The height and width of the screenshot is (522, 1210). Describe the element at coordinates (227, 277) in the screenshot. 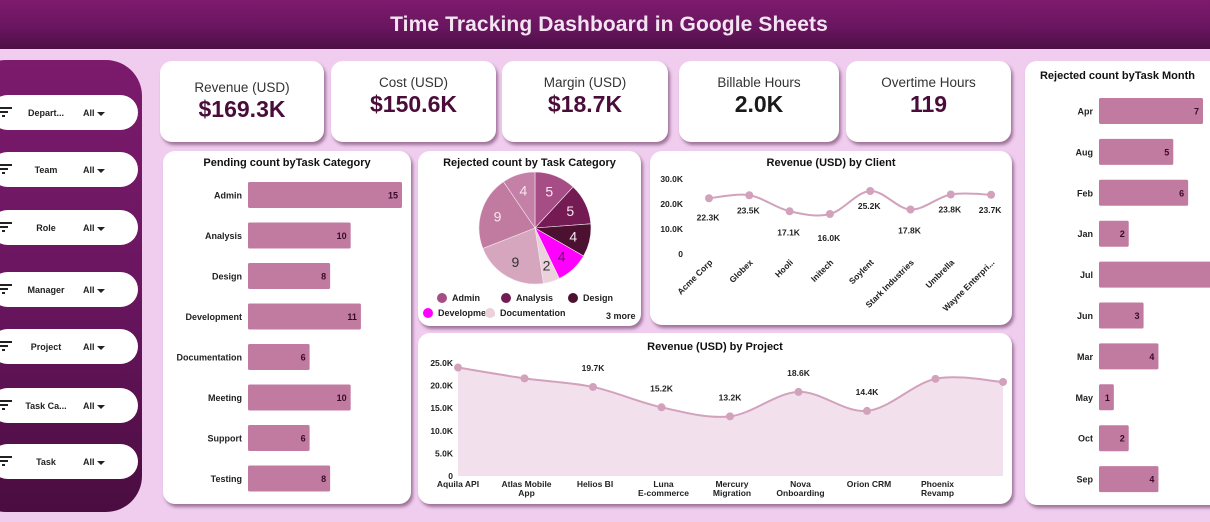

I see `category-label: Design` at that location.